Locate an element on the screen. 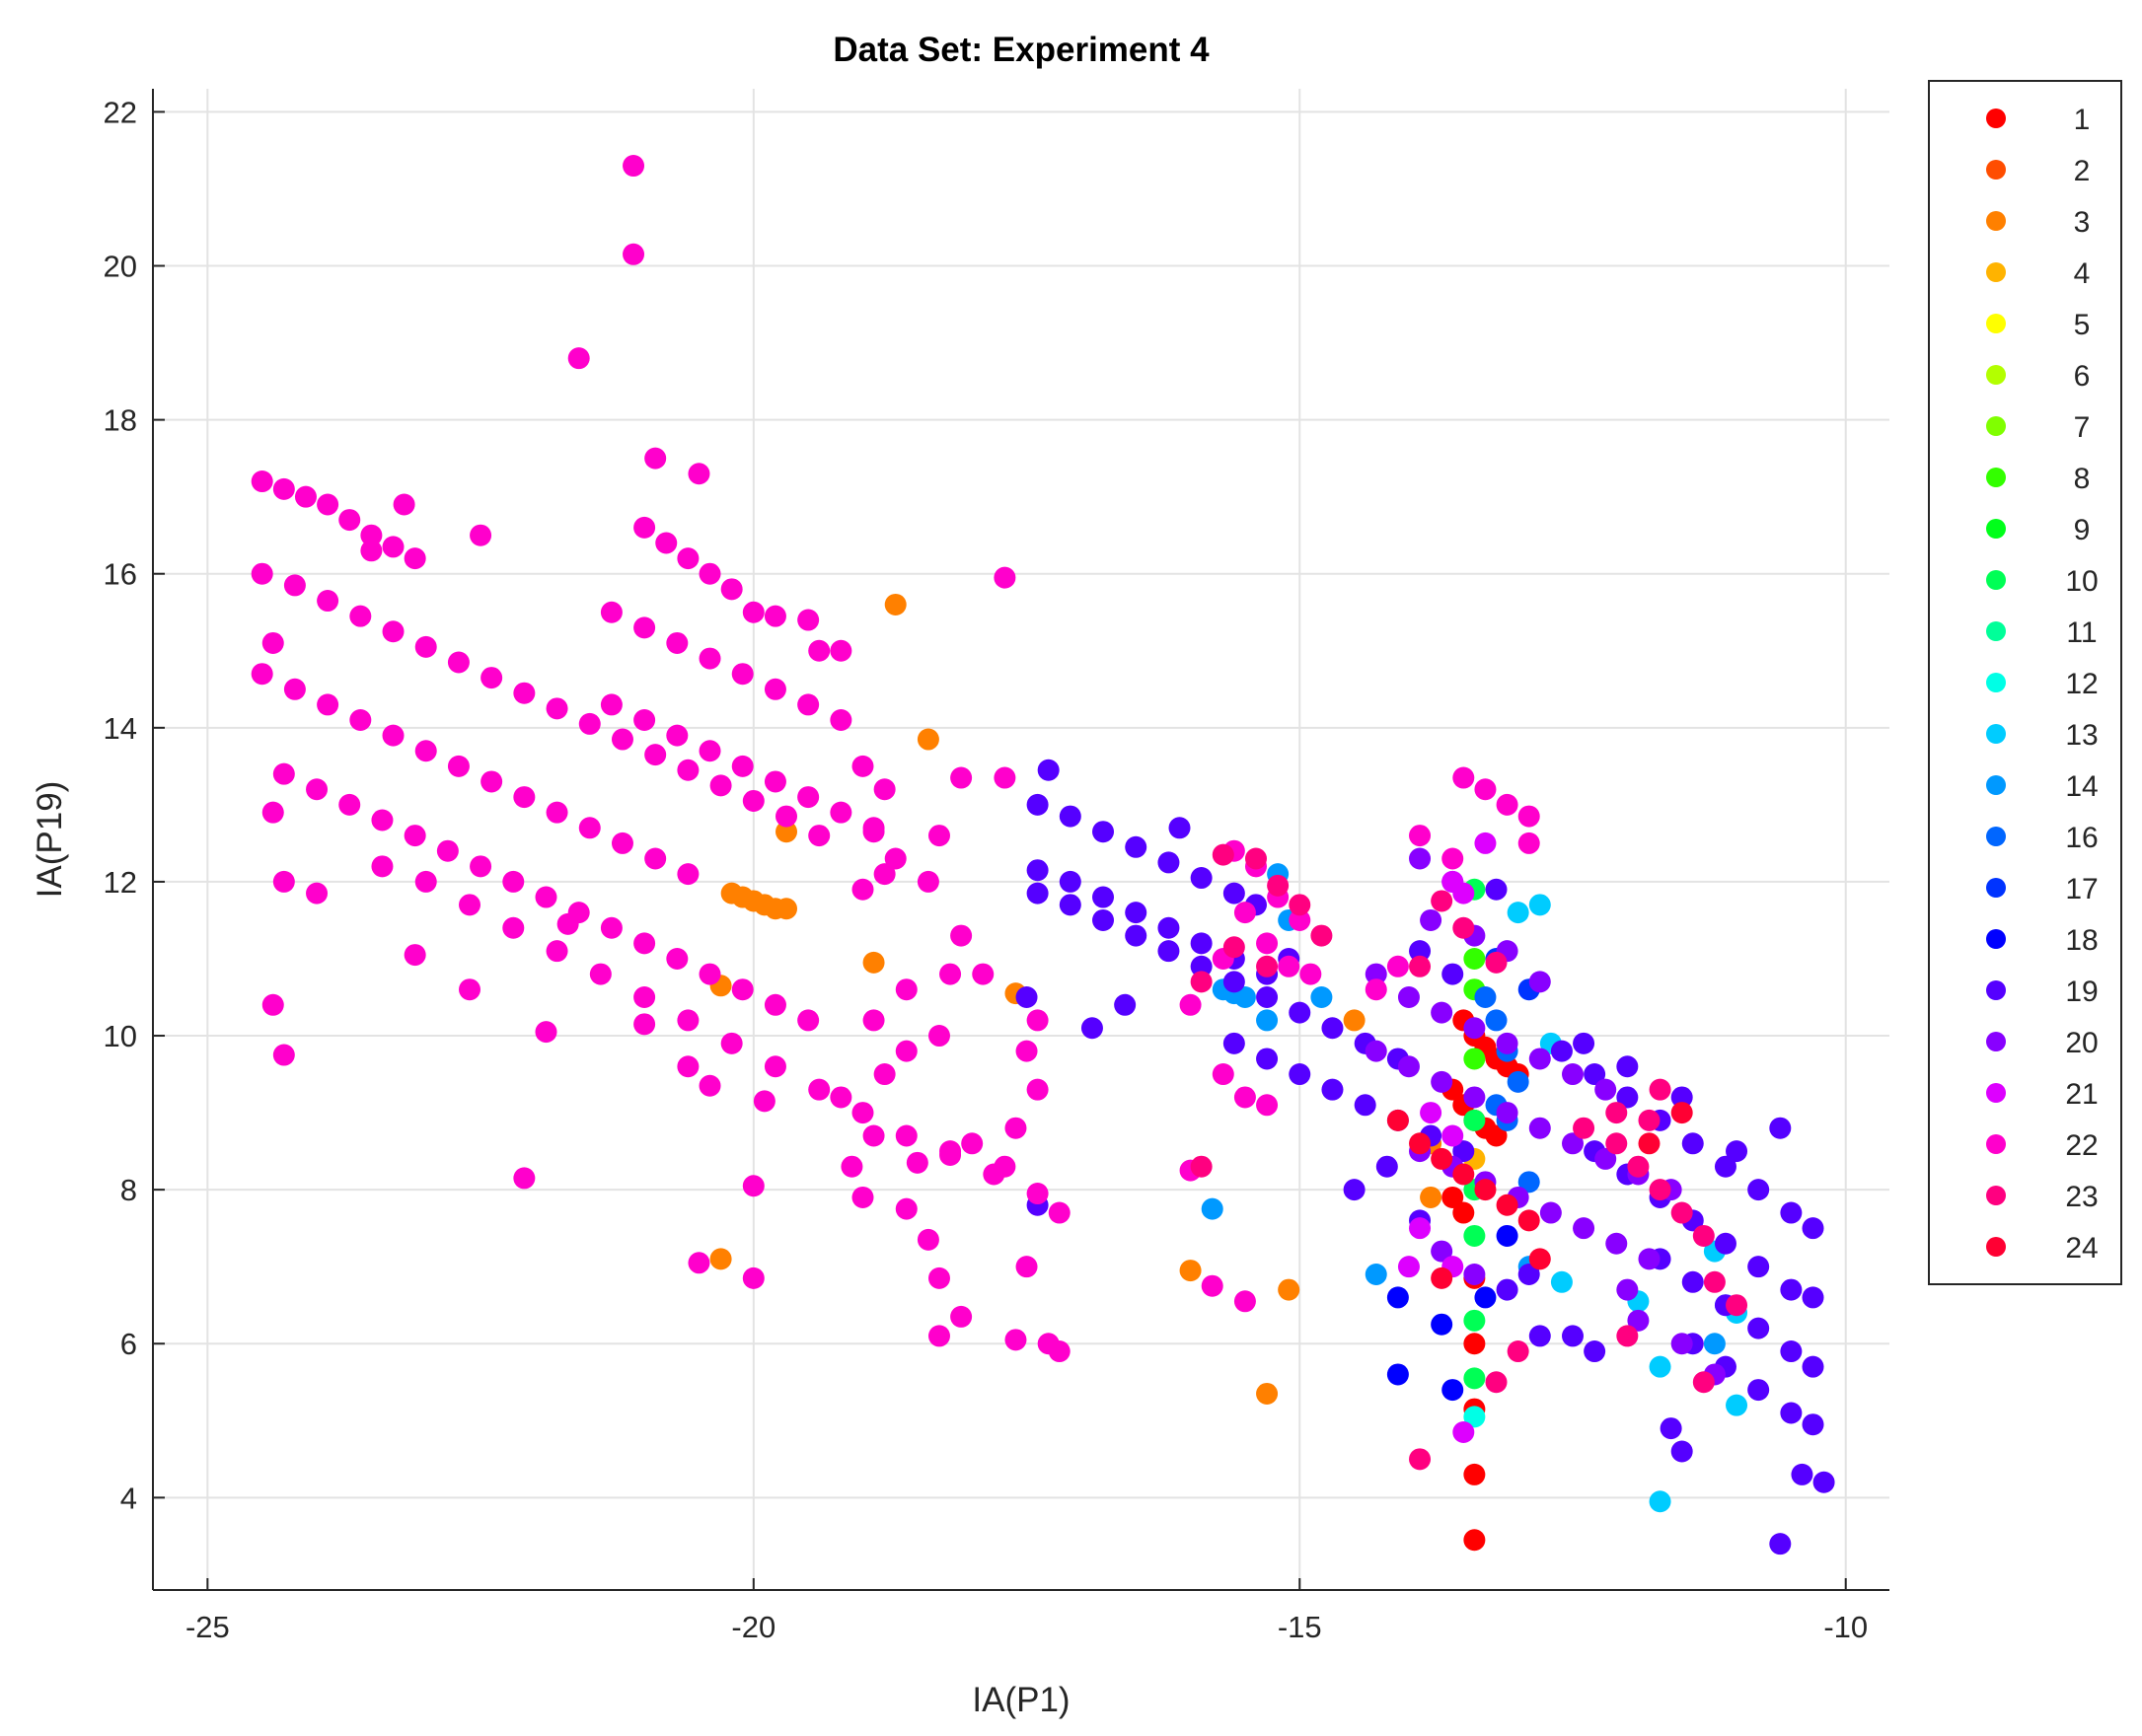 This screenshot has height=1736, width=2142. legend-item: 6 is located at coordinates (2038, 376).